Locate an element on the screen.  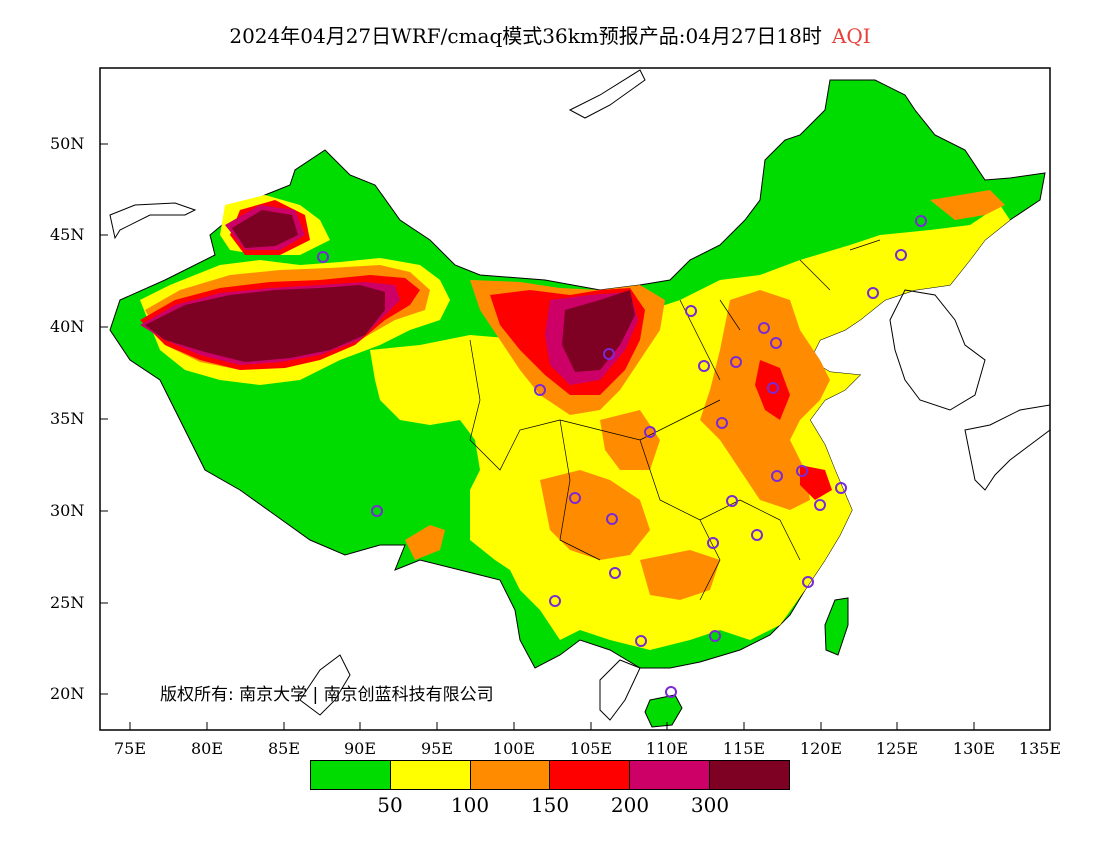
aqi-orange-sw is located at coordinates (595, 515).